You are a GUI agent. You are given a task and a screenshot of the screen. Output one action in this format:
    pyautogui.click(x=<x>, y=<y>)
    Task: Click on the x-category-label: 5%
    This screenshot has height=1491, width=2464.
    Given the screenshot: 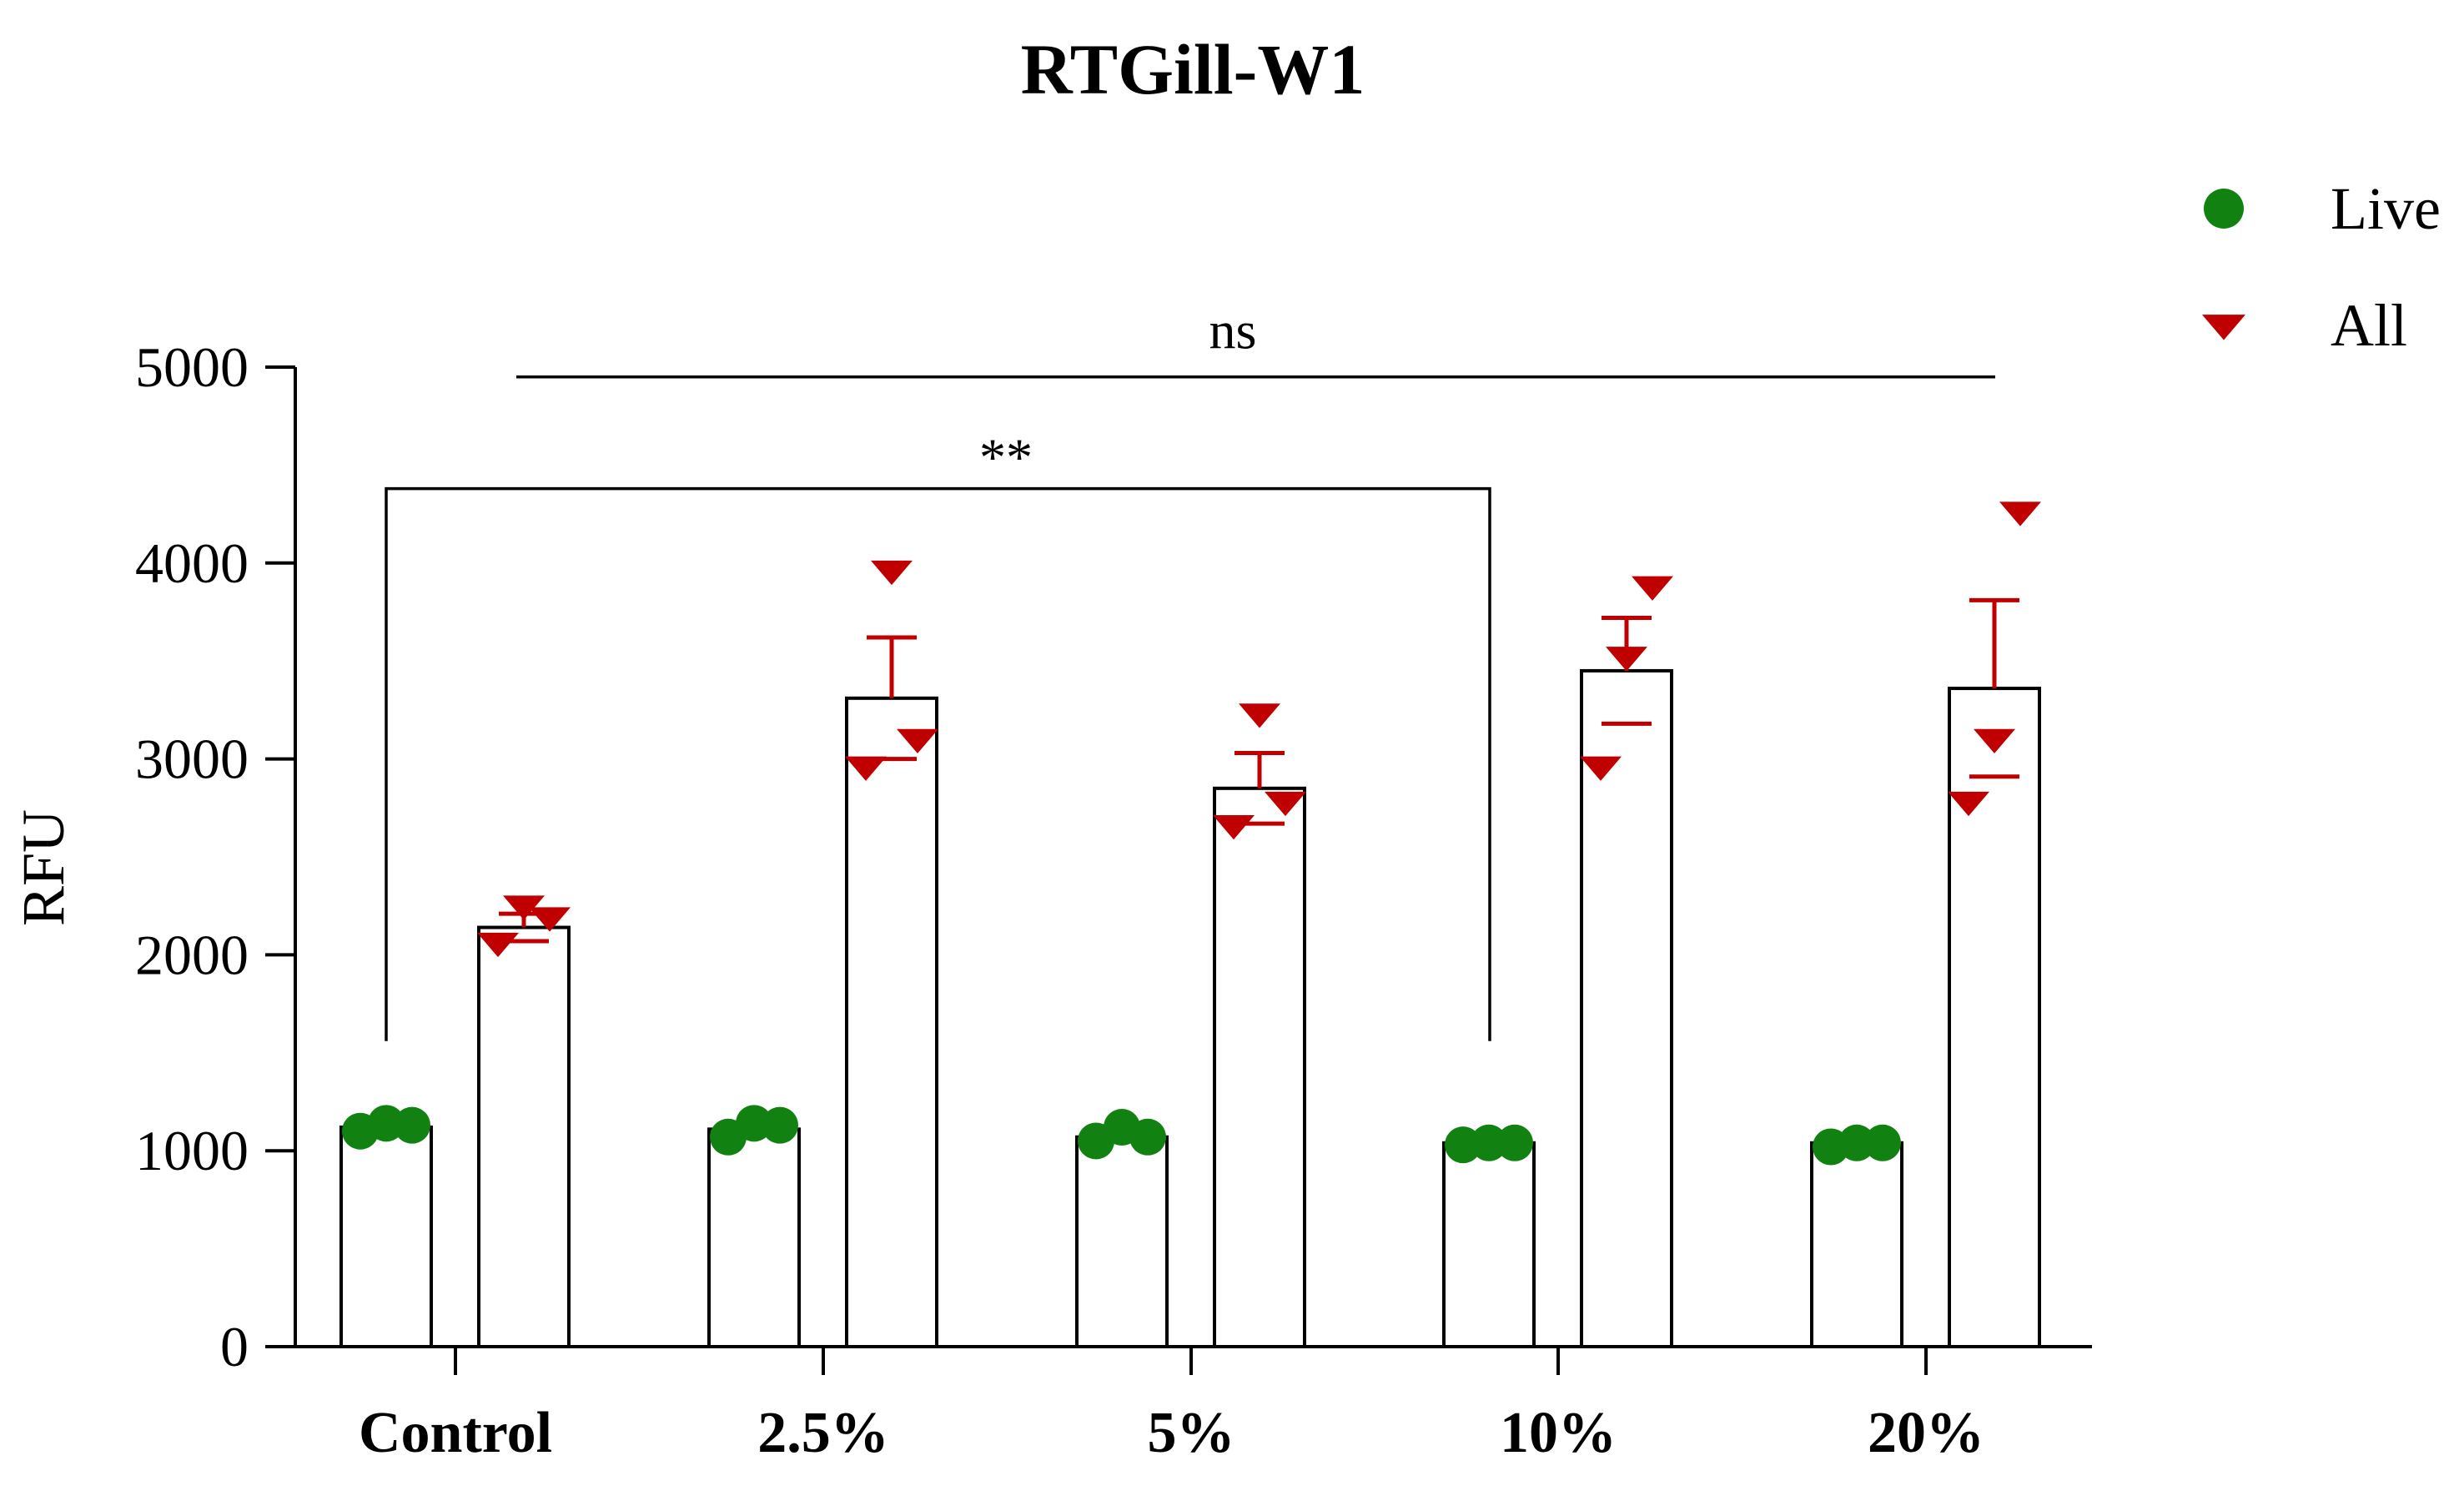 What is the action you would take?
    pyautogui.click(x=1191, y=1433)
    